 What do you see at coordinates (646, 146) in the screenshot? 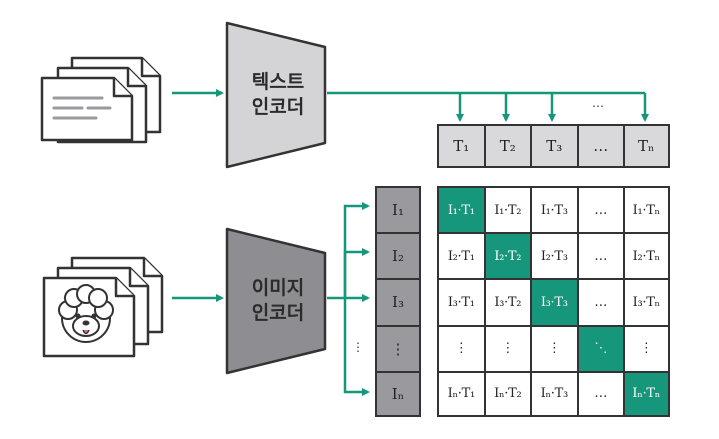
I see `text-embedding-cell: Tₙ` at bounding box center [646, 146].